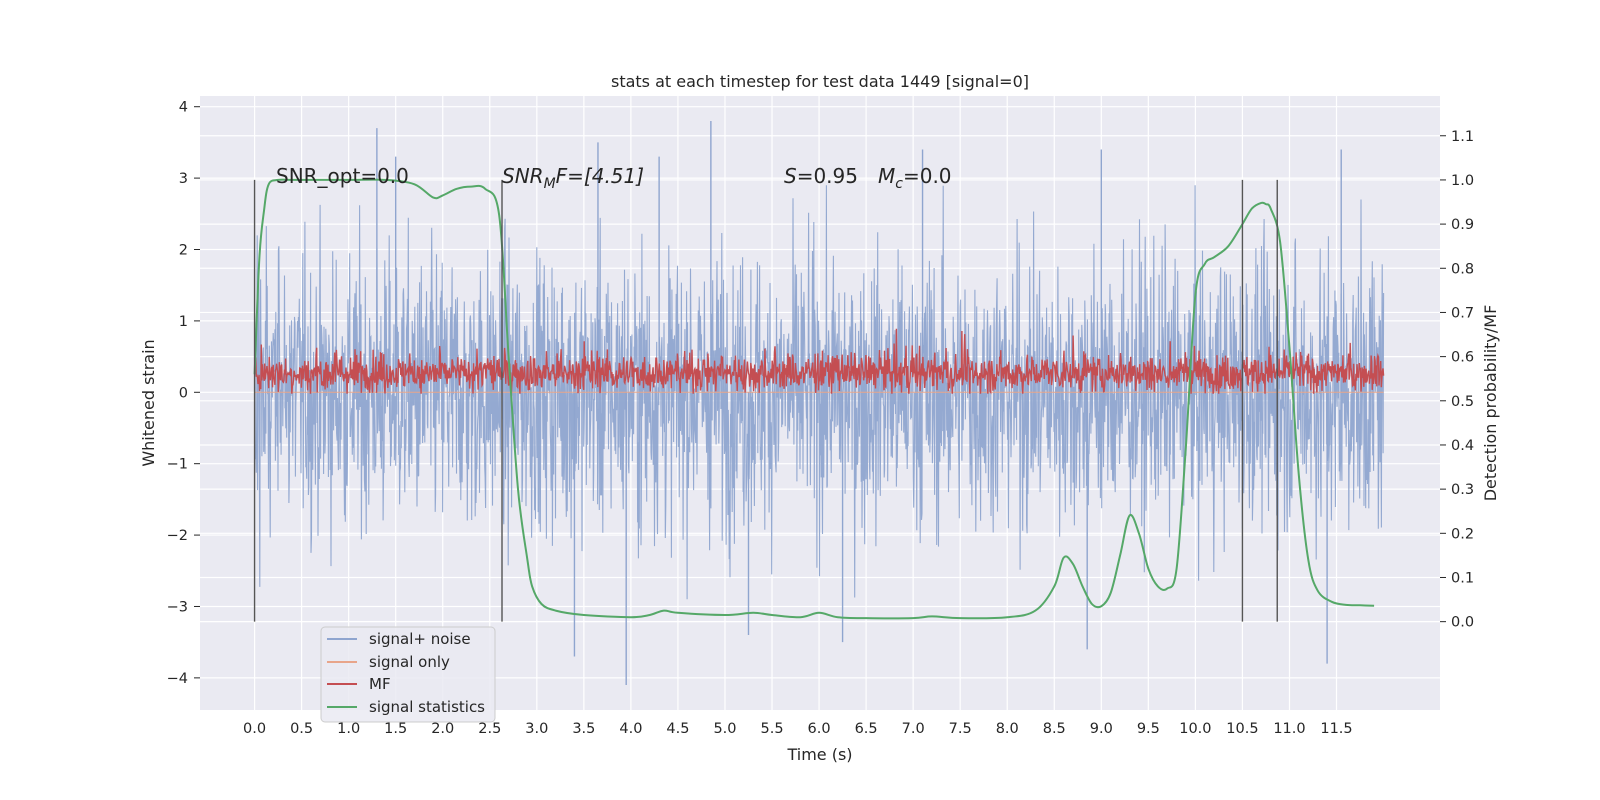 Image resolution: width=1600 pixels, height=800 pixels. I want to click on legend-label-mf: MF, so click(380, 684).